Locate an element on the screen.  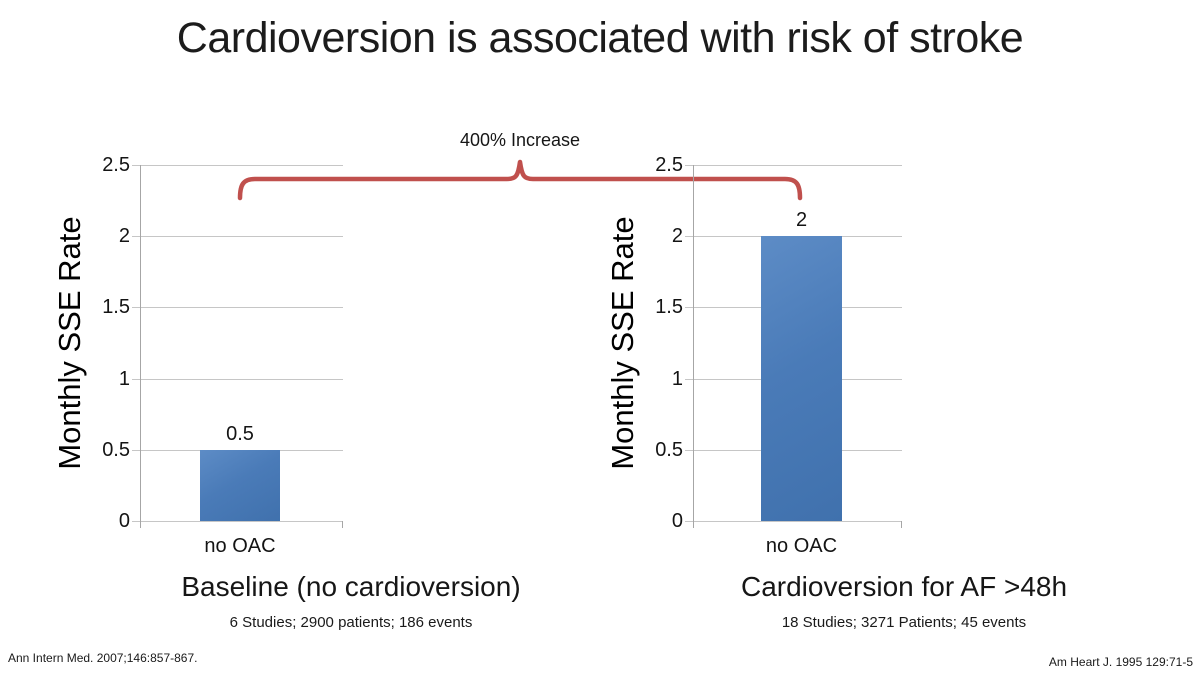
citation-left: Ann Intern Med. 2007;146:857-867. is located at coordinates (103, 658).